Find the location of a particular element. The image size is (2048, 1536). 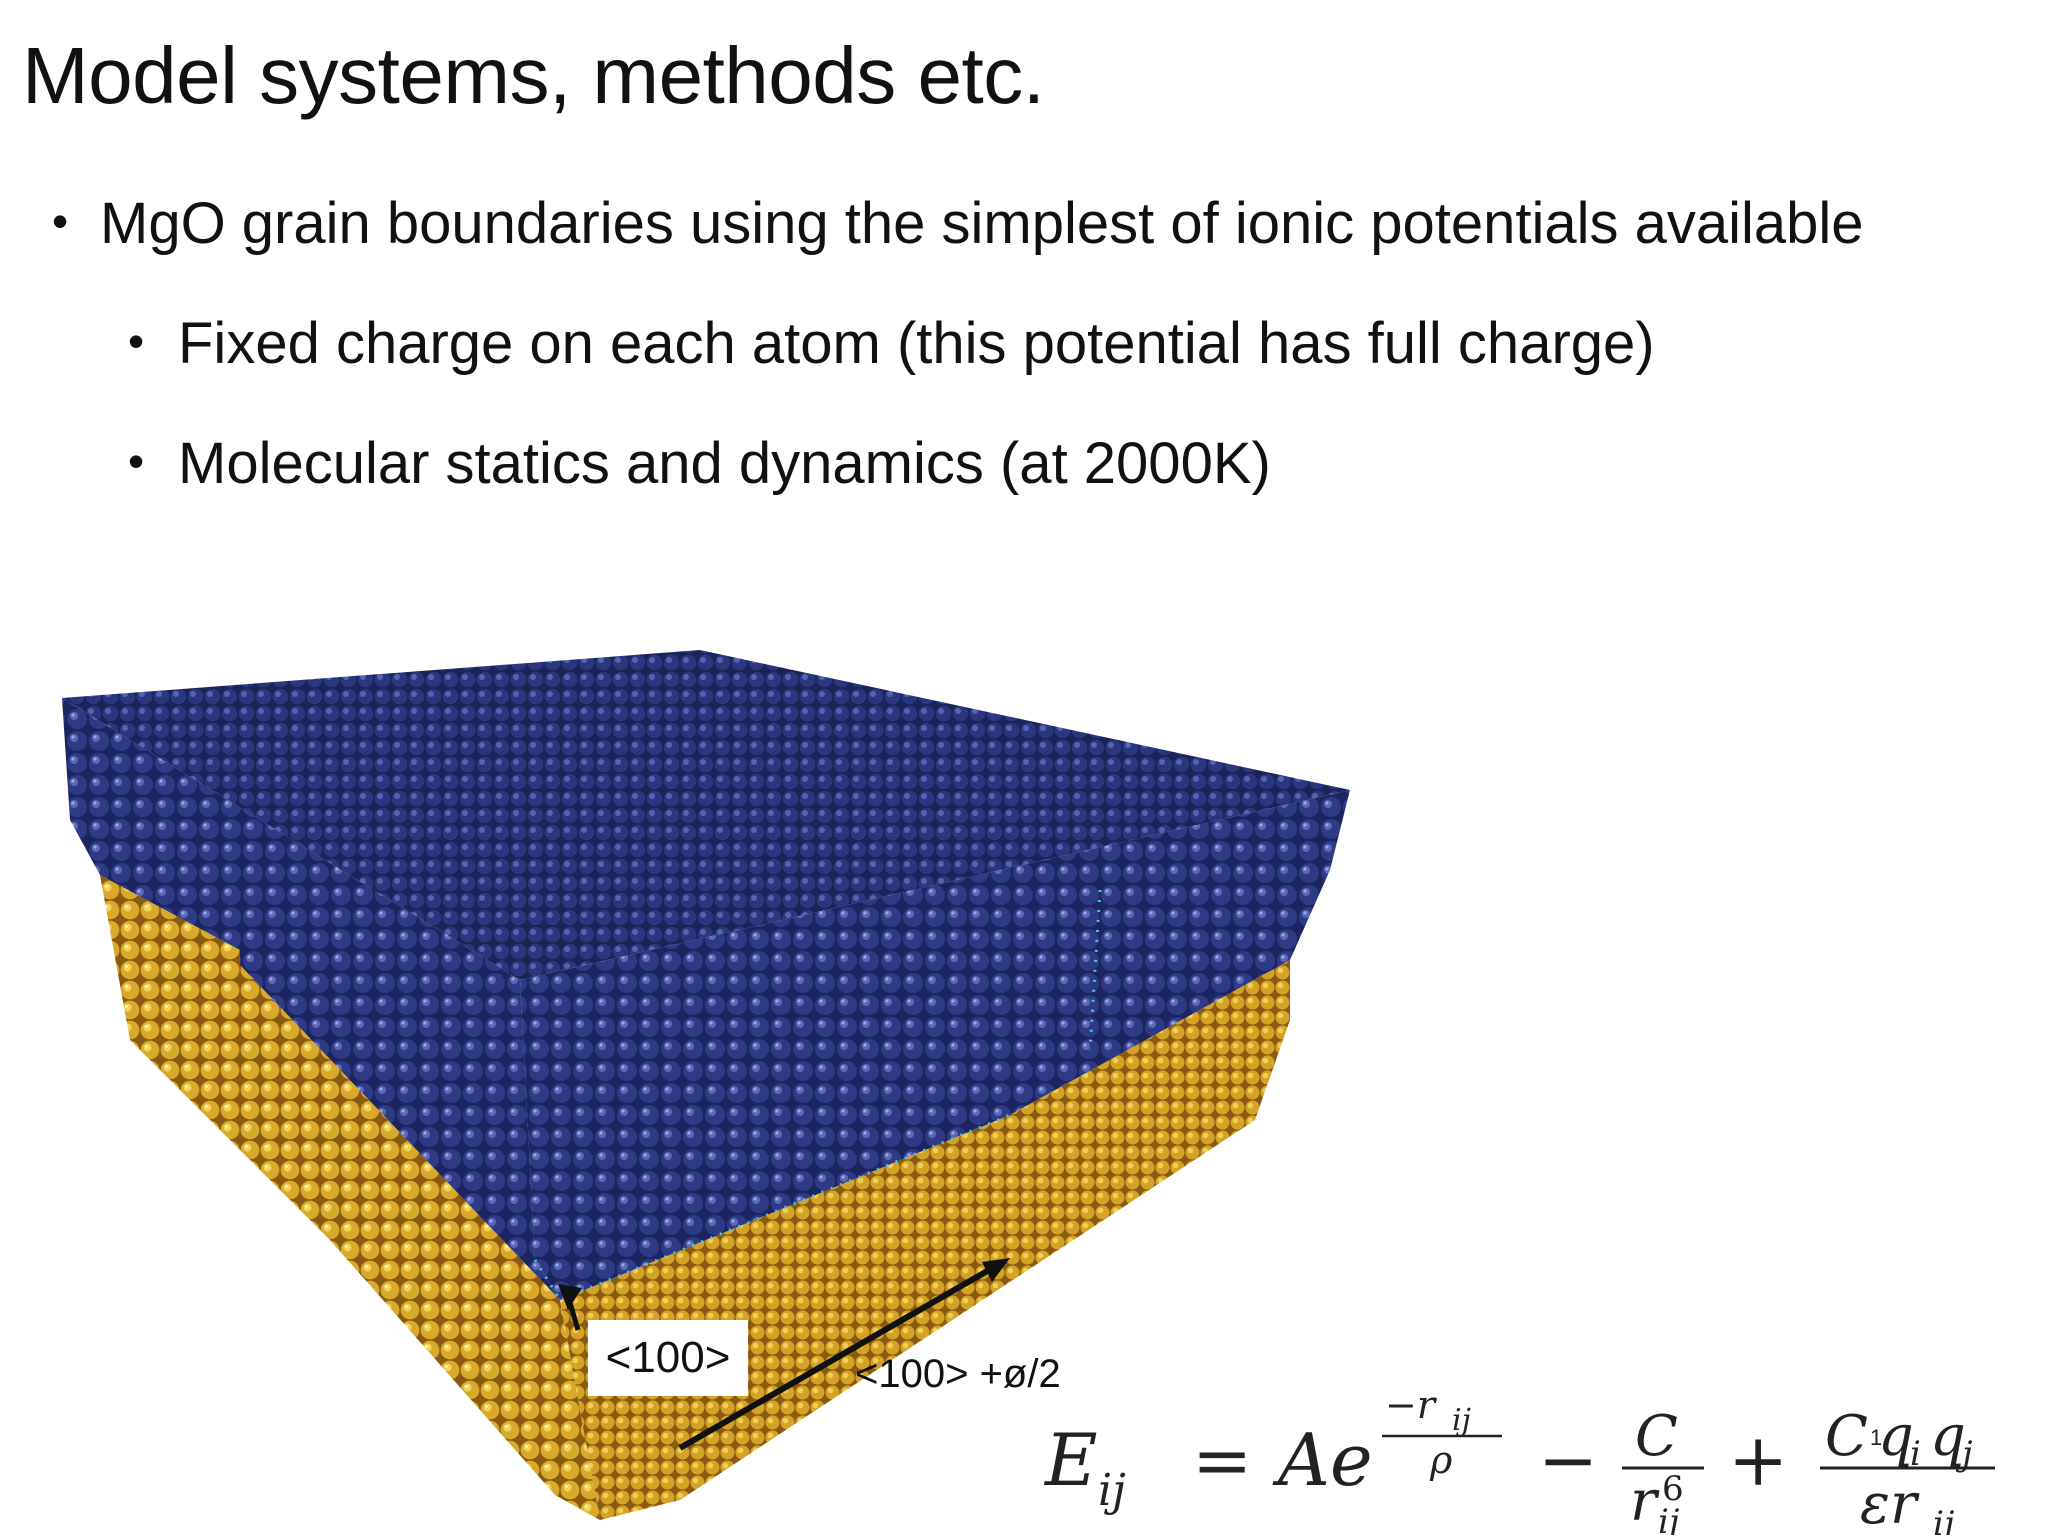

top-grain-top-face is located at coordinates (706, 815).